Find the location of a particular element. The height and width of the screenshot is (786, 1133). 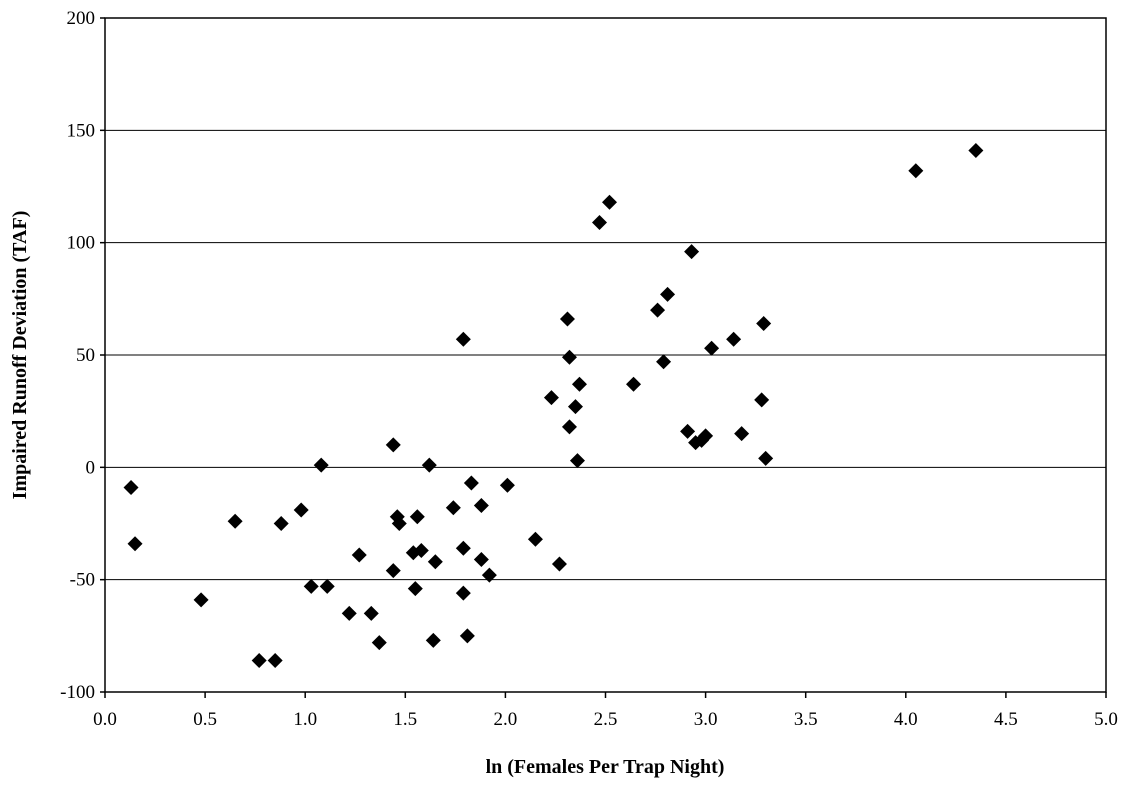

x-tick-label: 1.5 is located at coordinates (405, 719).